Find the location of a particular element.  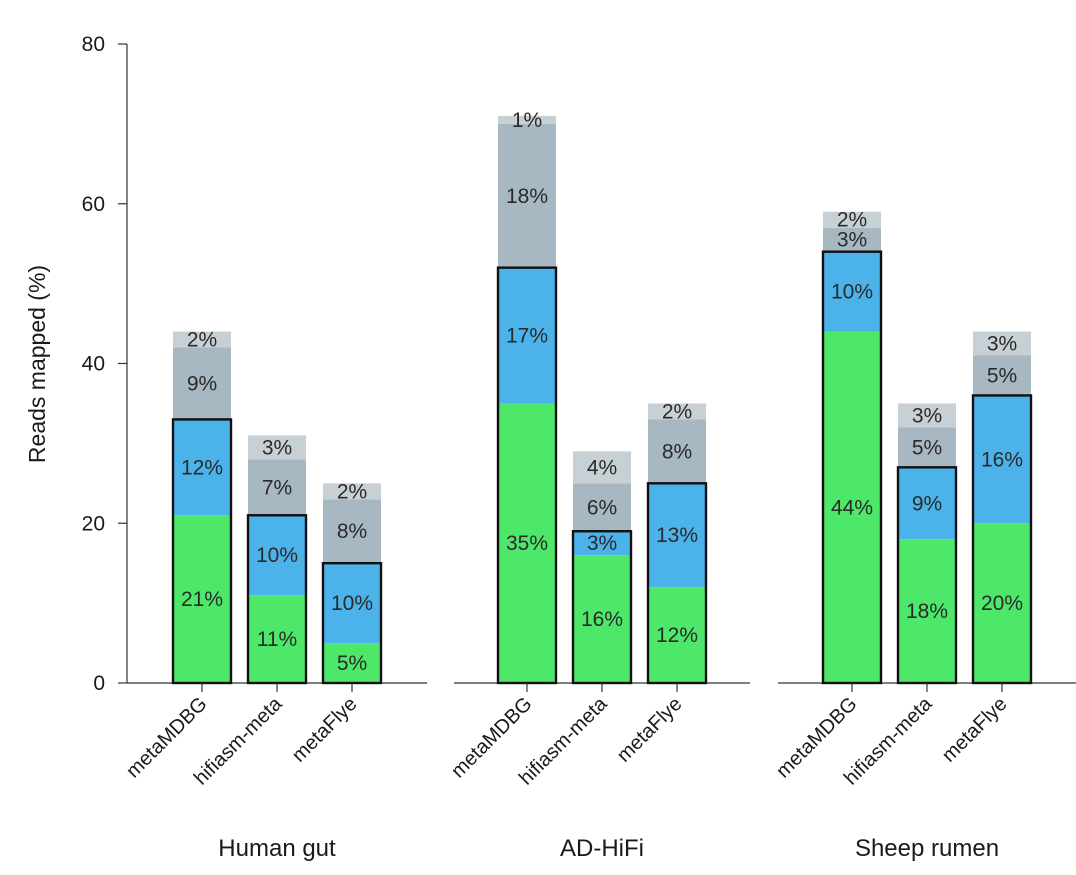

y-axis-title: Reads mapped (%) is located at coordinates (37, 364).